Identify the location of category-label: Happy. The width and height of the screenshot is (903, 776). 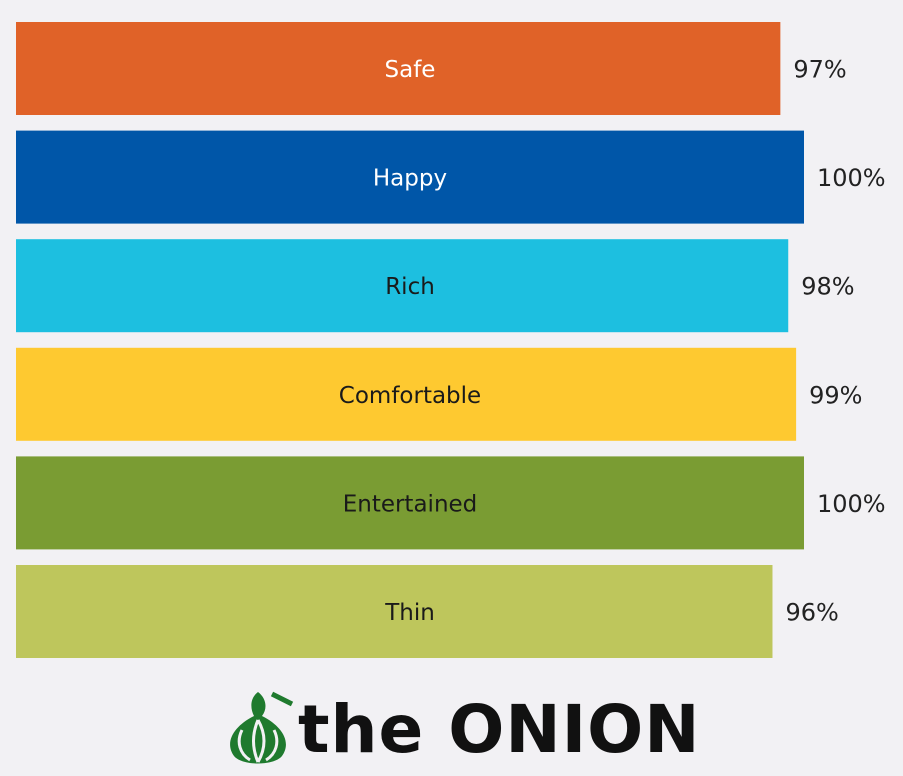
(410, 179).